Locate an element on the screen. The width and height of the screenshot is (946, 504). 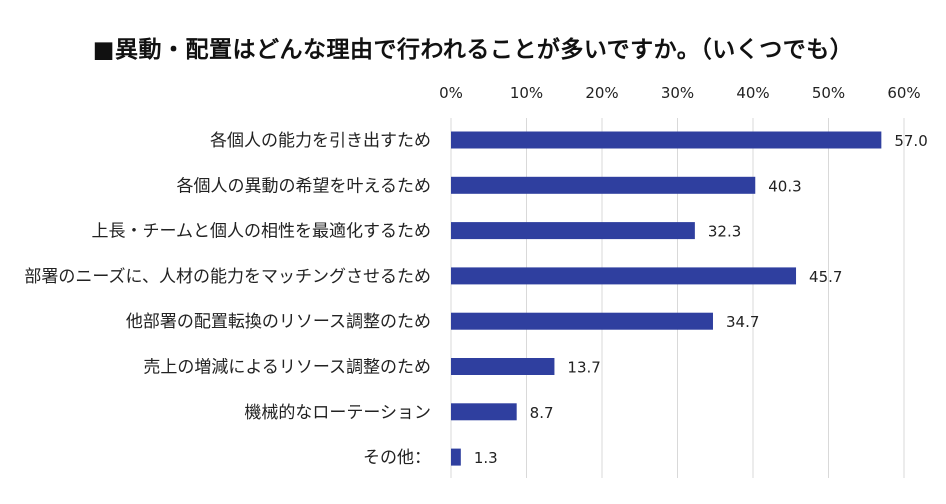
data-label: 34.7 is located at coordinates (742, 322).